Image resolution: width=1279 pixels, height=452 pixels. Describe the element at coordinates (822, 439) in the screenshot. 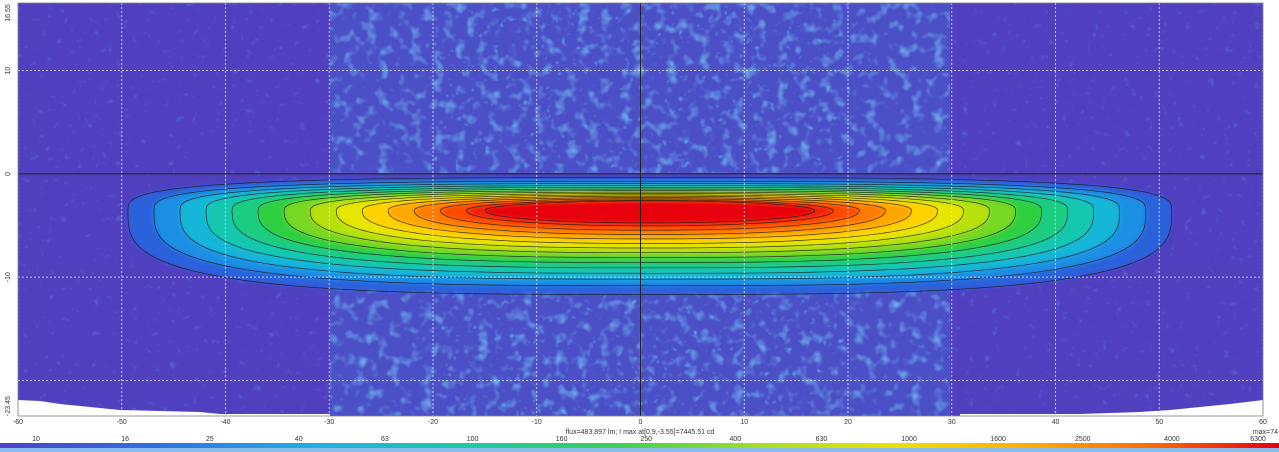

I see `colorbar-level-label: 630` at that location.